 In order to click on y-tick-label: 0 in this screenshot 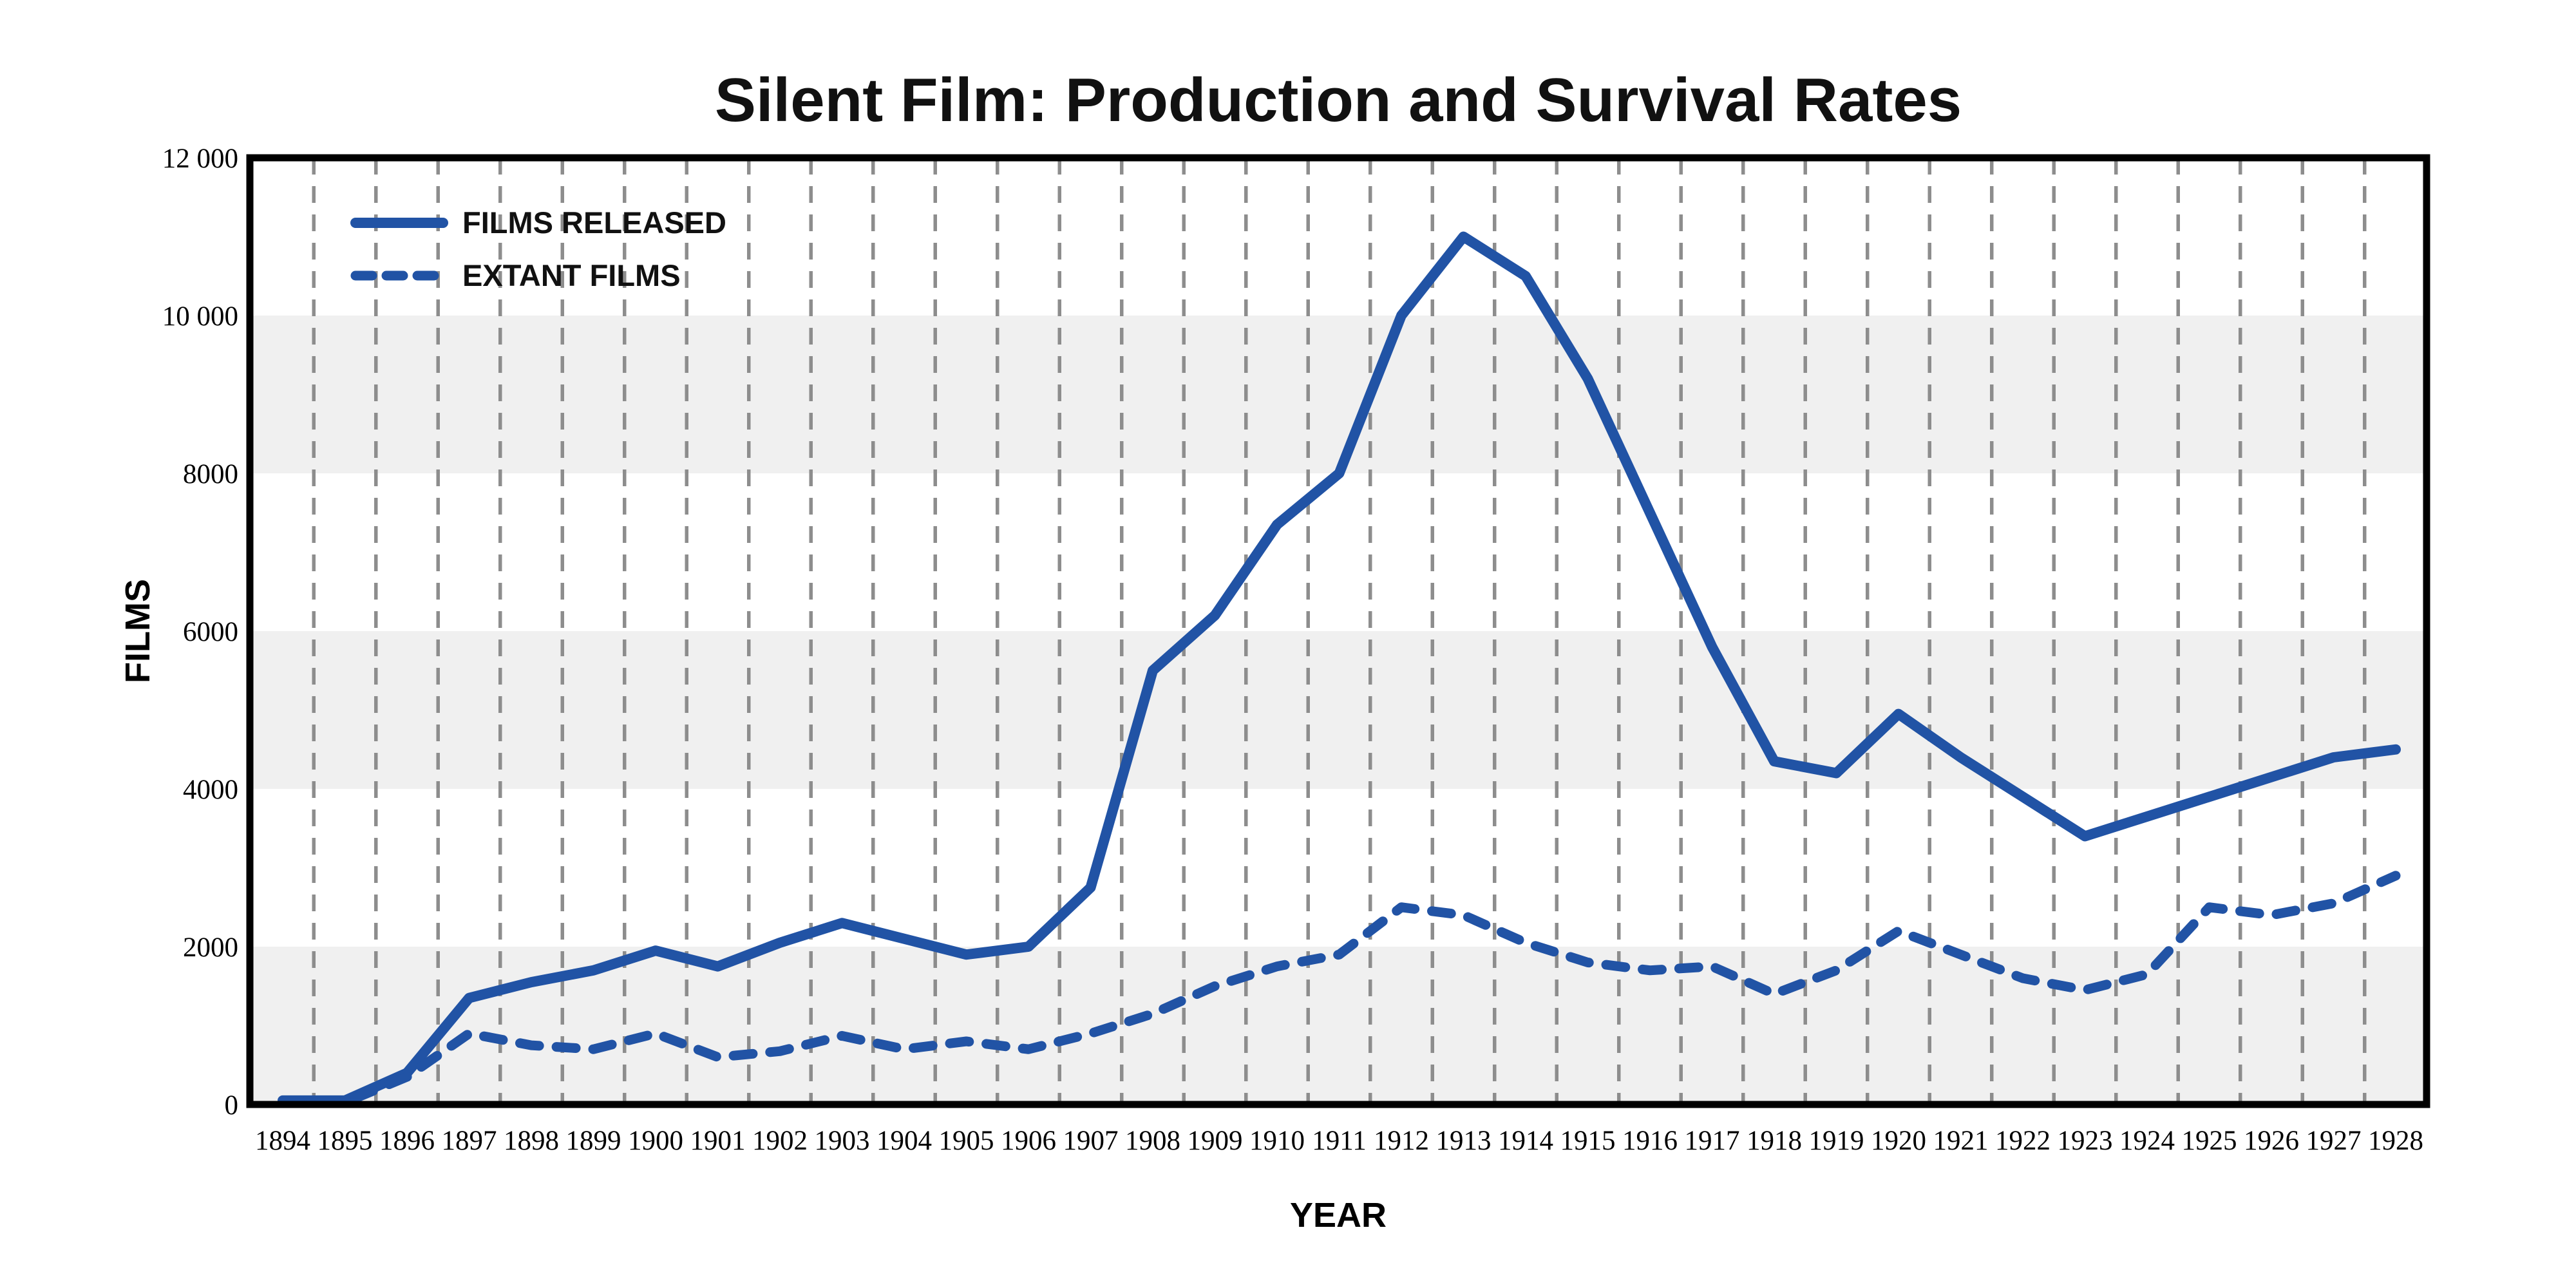, I will do `click(232, 1105)`.